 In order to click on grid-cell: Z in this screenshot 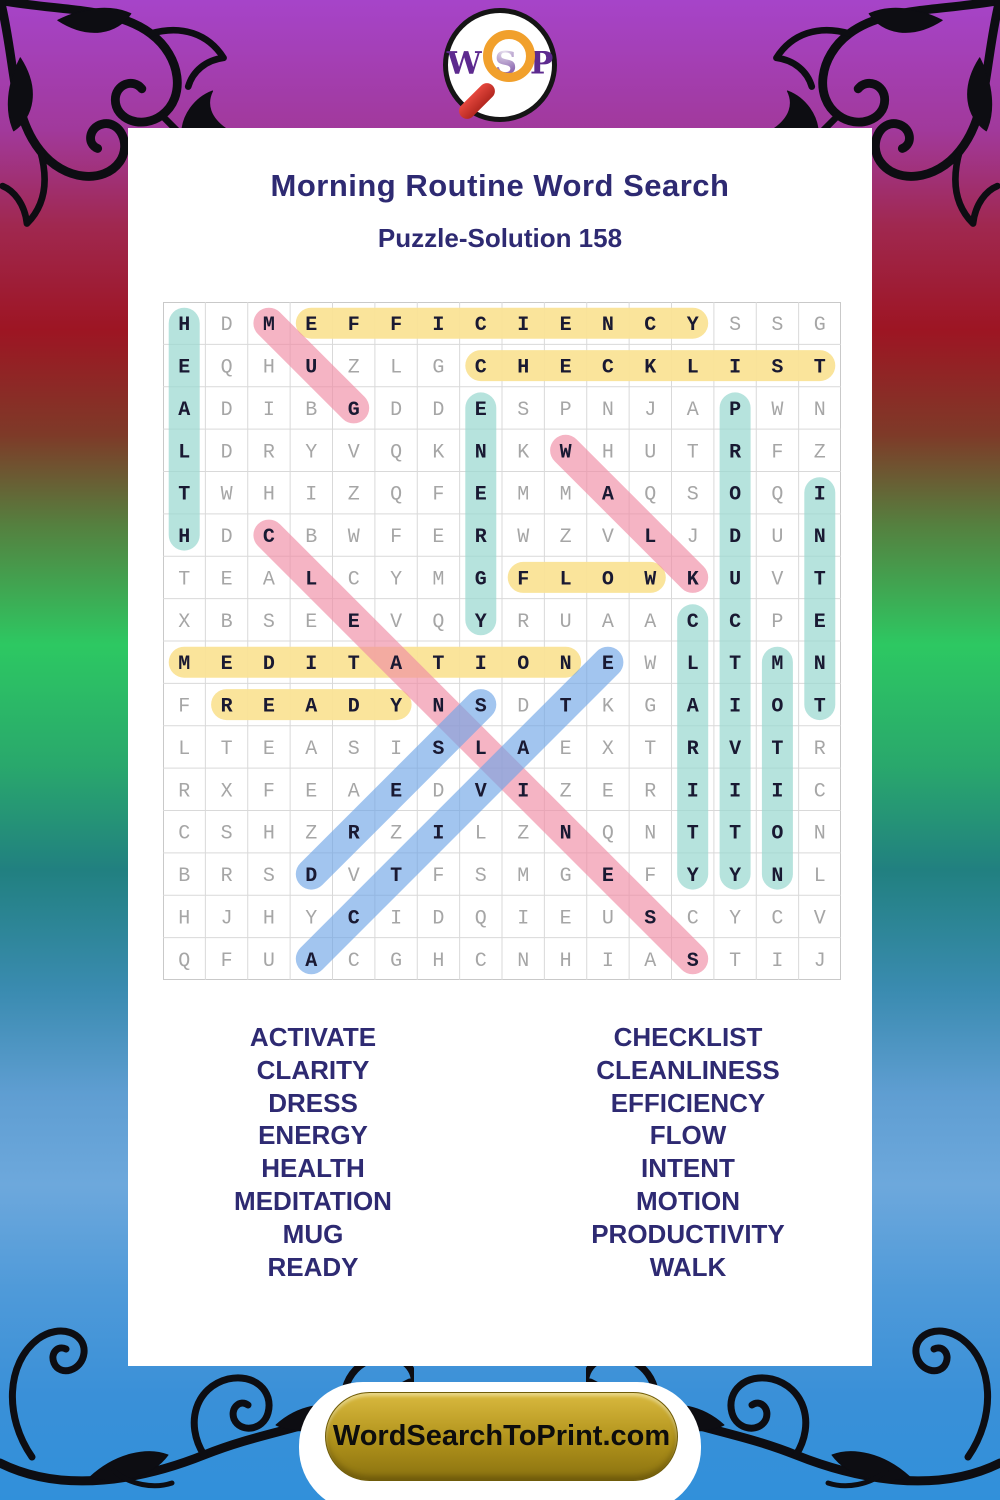, I will do `click(354, 368)`.